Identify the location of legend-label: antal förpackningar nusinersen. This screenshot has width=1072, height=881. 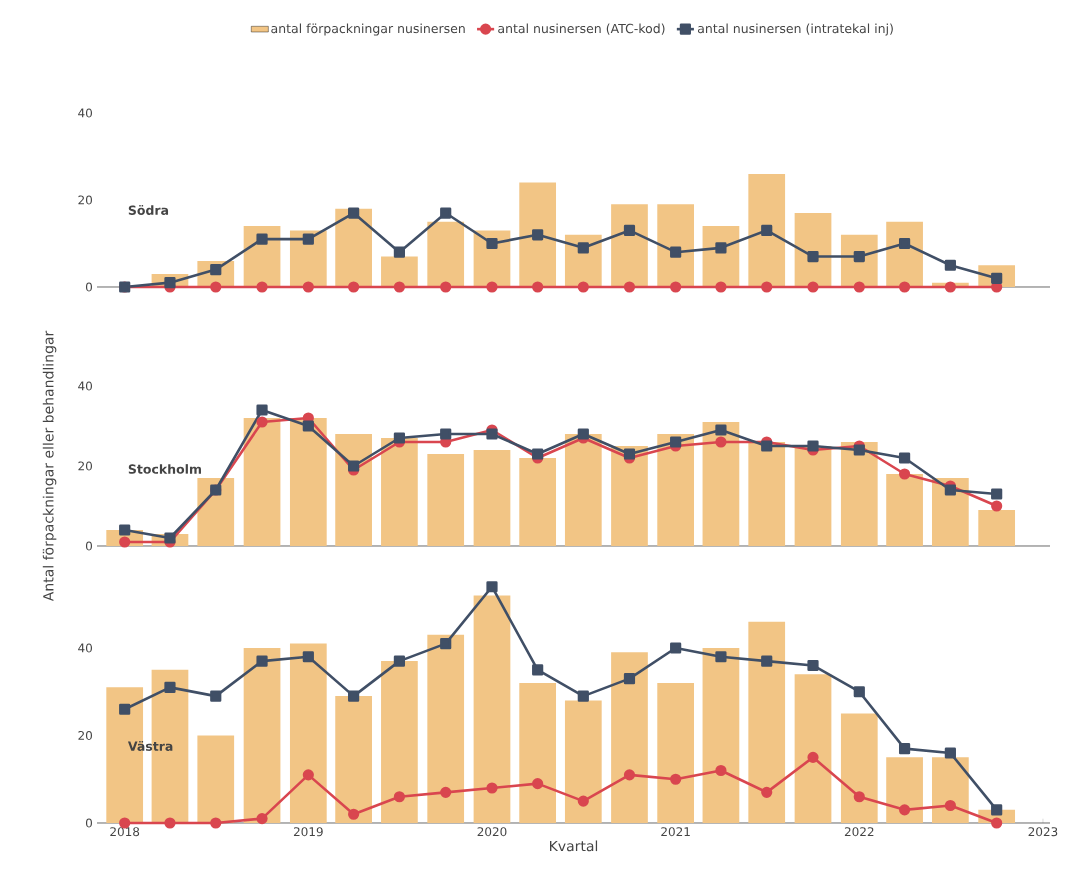
(368, 29).